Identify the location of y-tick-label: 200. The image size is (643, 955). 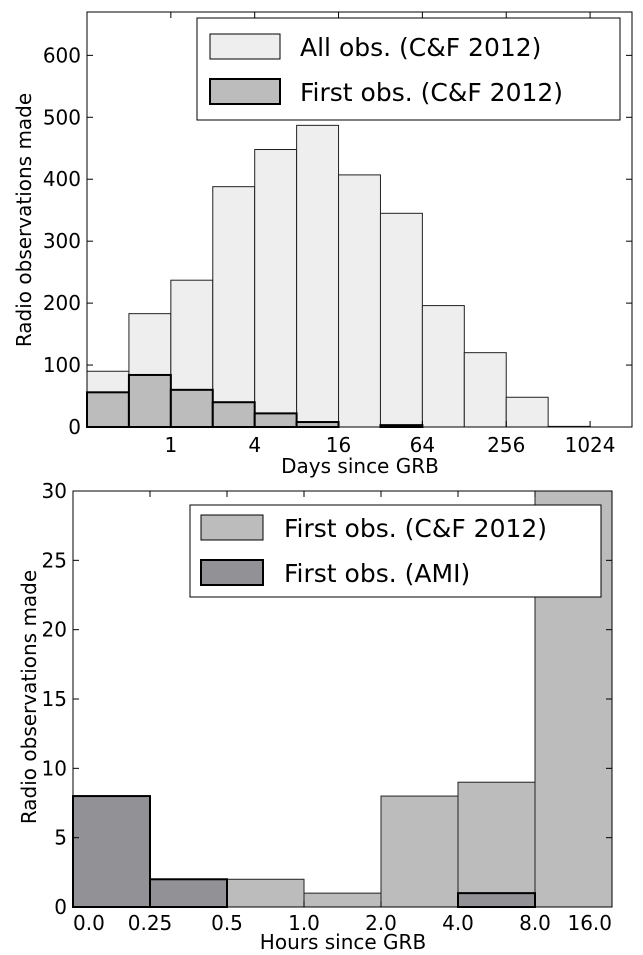
(62, 303).